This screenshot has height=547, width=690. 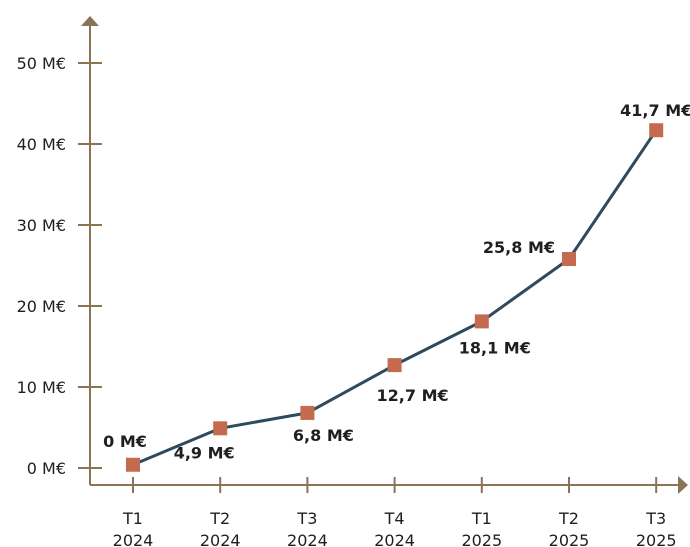 What do you see at coordinates (413, 395) in the screenshot?
I see `data-label: 12,7 M€` at bounding box center [413, 395].